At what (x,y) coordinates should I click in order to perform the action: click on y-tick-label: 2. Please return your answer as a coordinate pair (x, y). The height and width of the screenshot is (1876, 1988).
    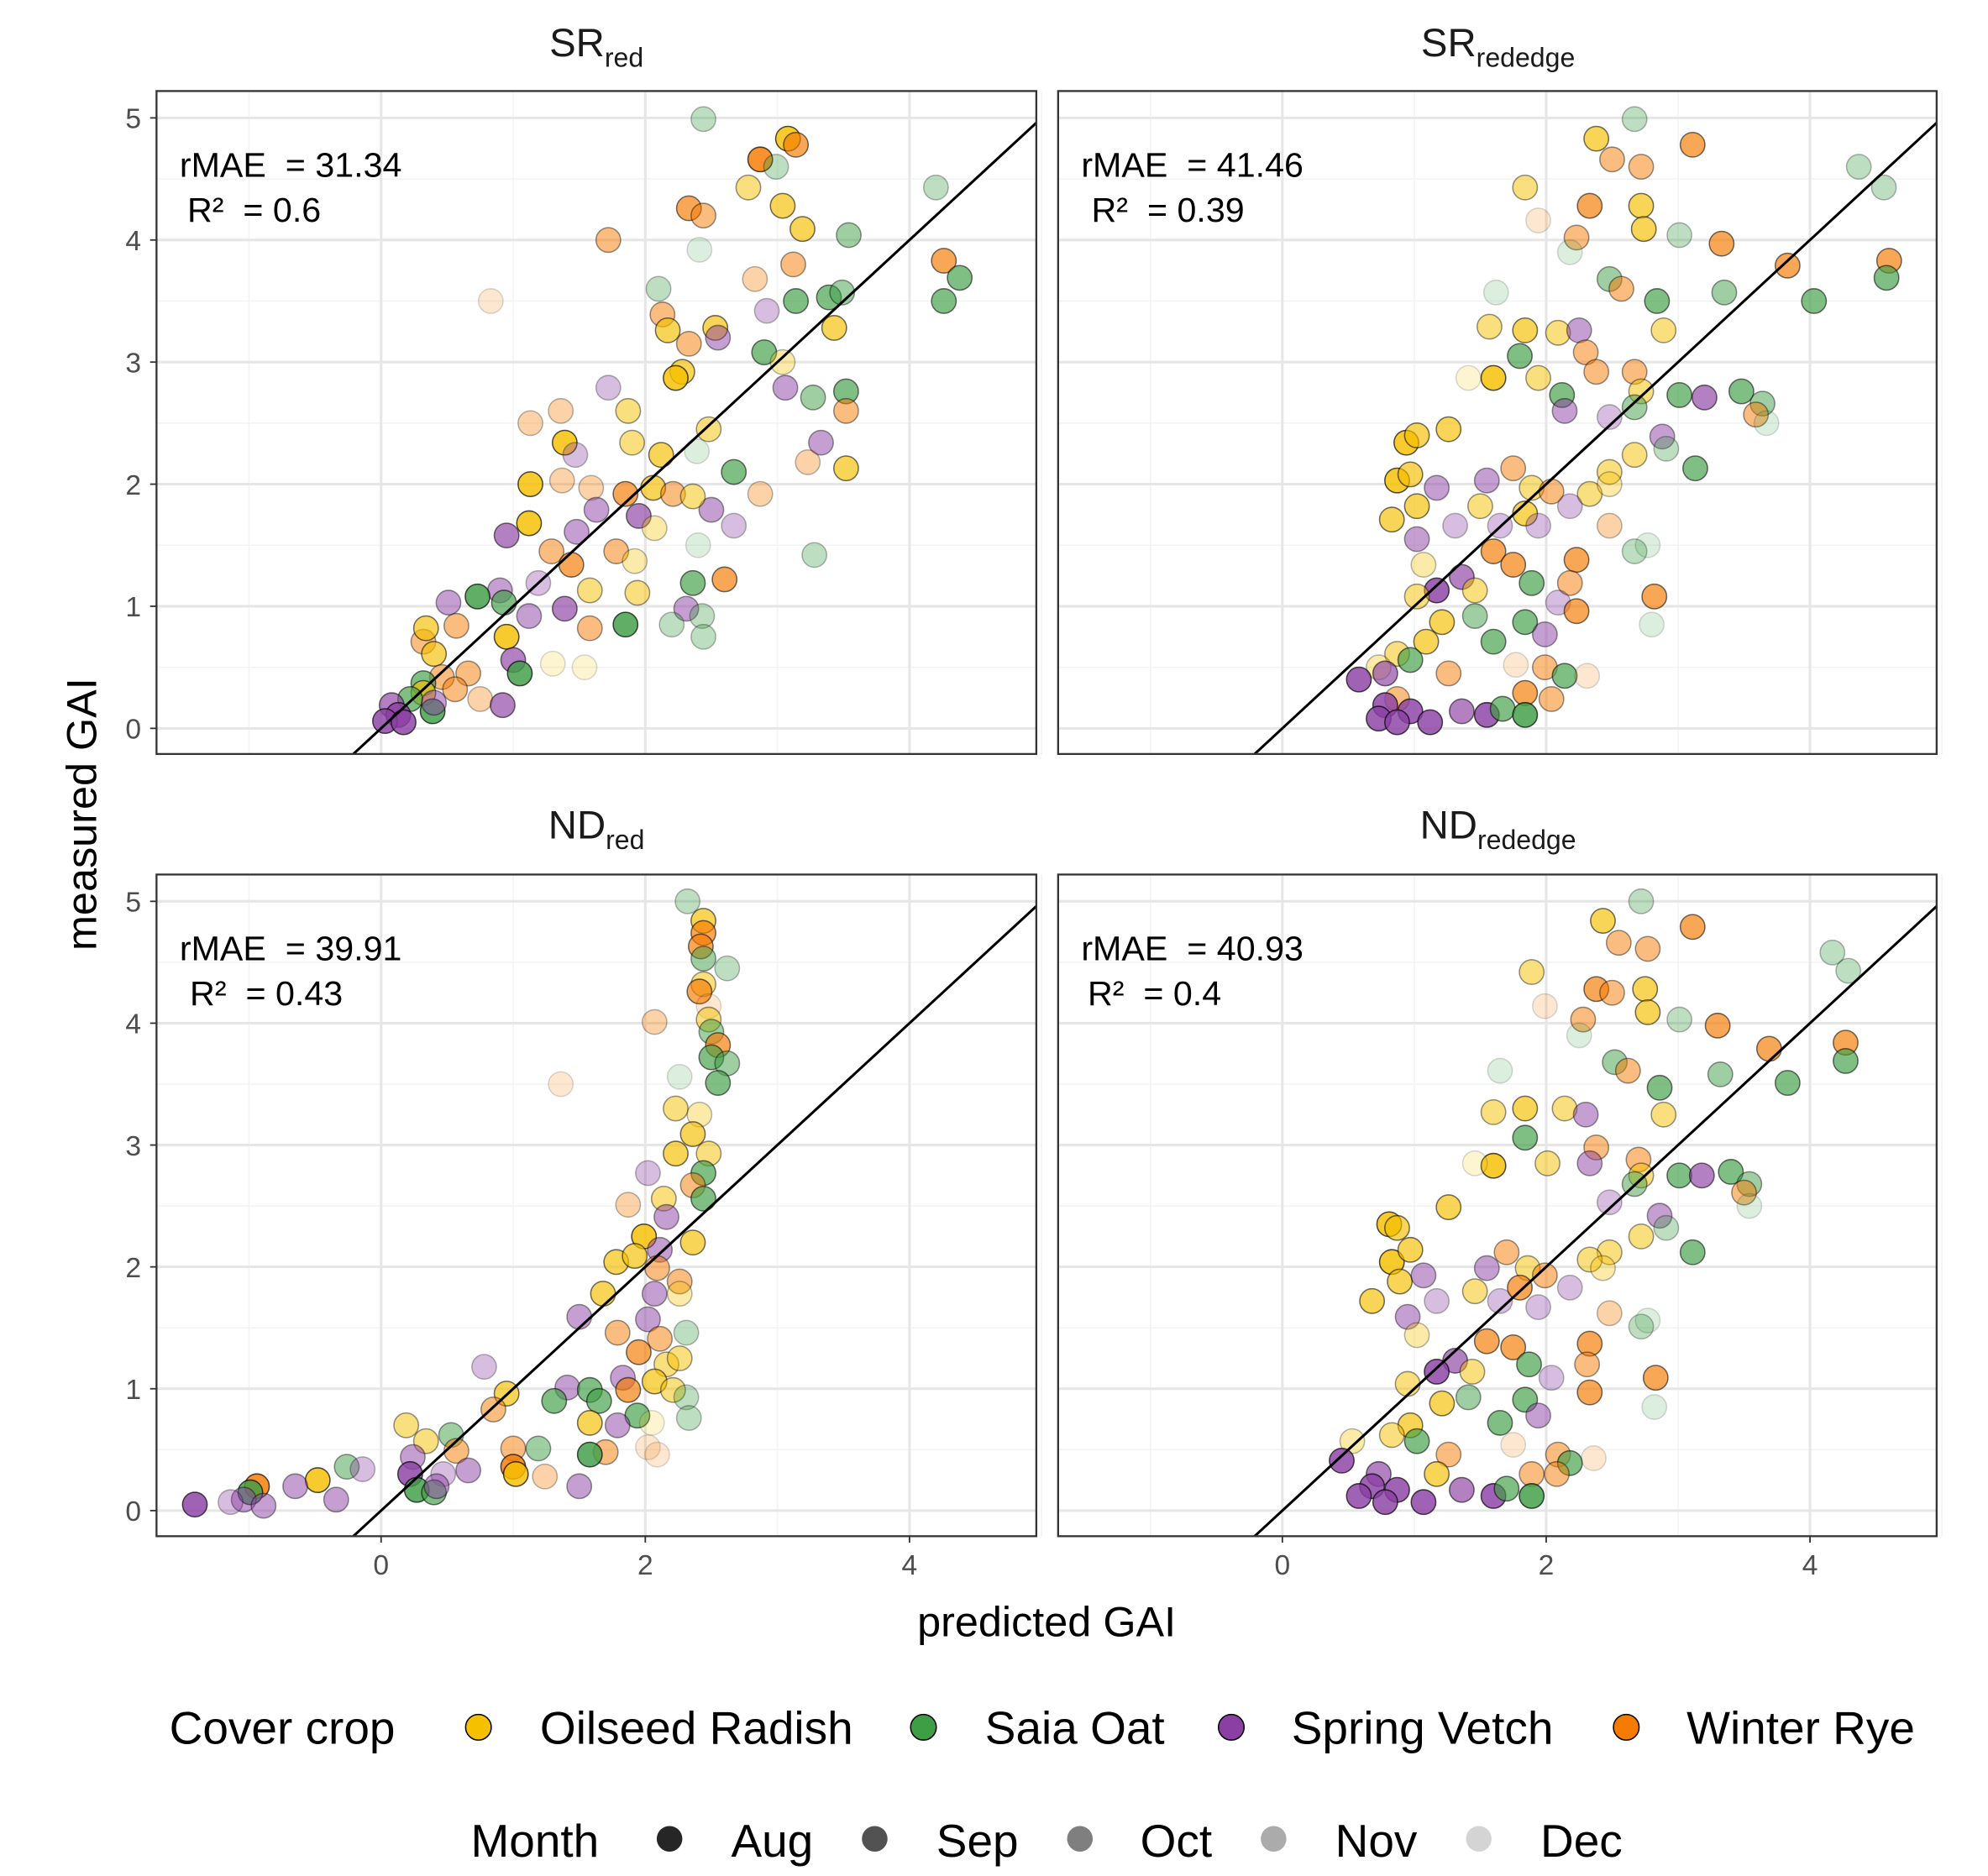
    Looking at the image, I should click on (133, 486).